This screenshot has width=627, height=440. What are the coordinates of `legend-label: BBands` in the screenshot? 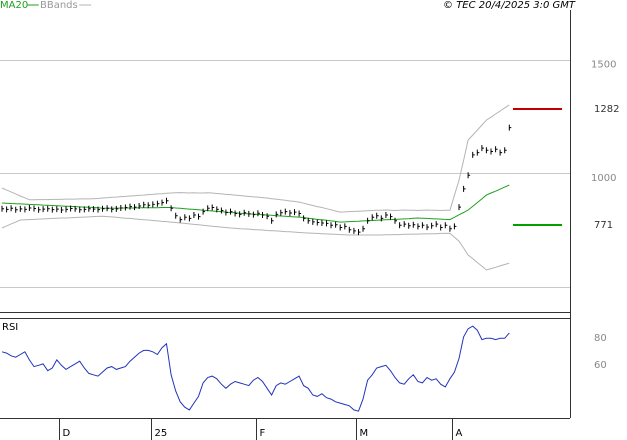 It's located at (59, 5).